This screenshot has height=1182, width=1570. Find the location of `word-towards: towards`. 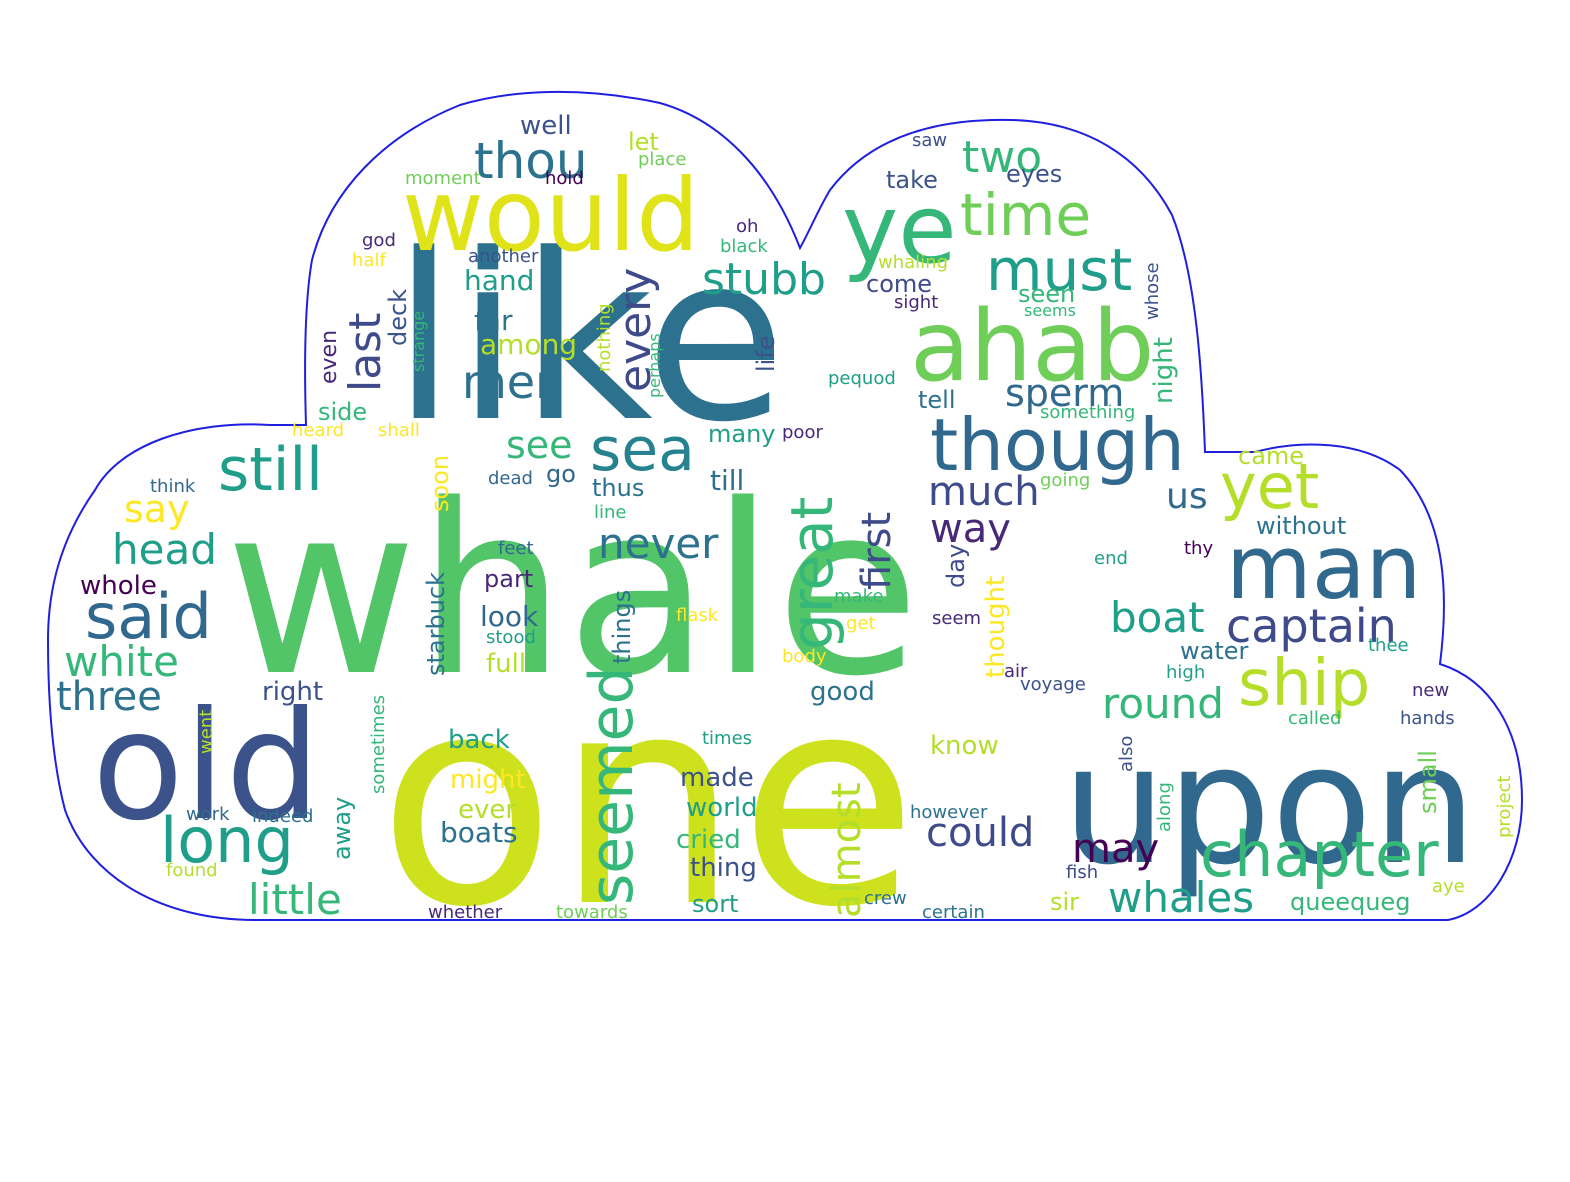

word-towards: towards is located at coordinates (592, 912).